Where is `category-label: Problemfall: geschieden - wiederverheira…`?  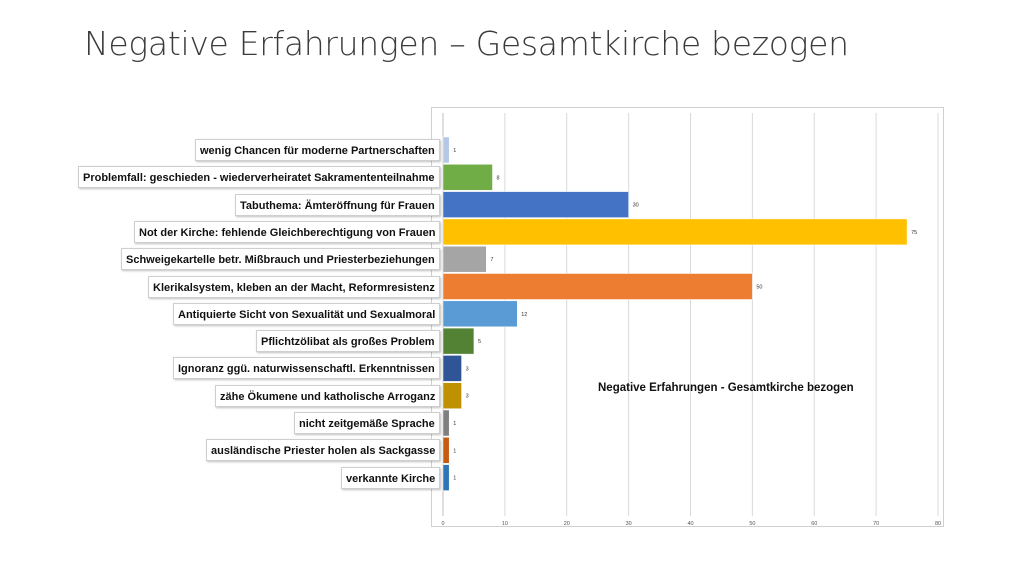
category-label: Problemfall: geschieden - wiederverheira… is located at coordinates (259, 177).